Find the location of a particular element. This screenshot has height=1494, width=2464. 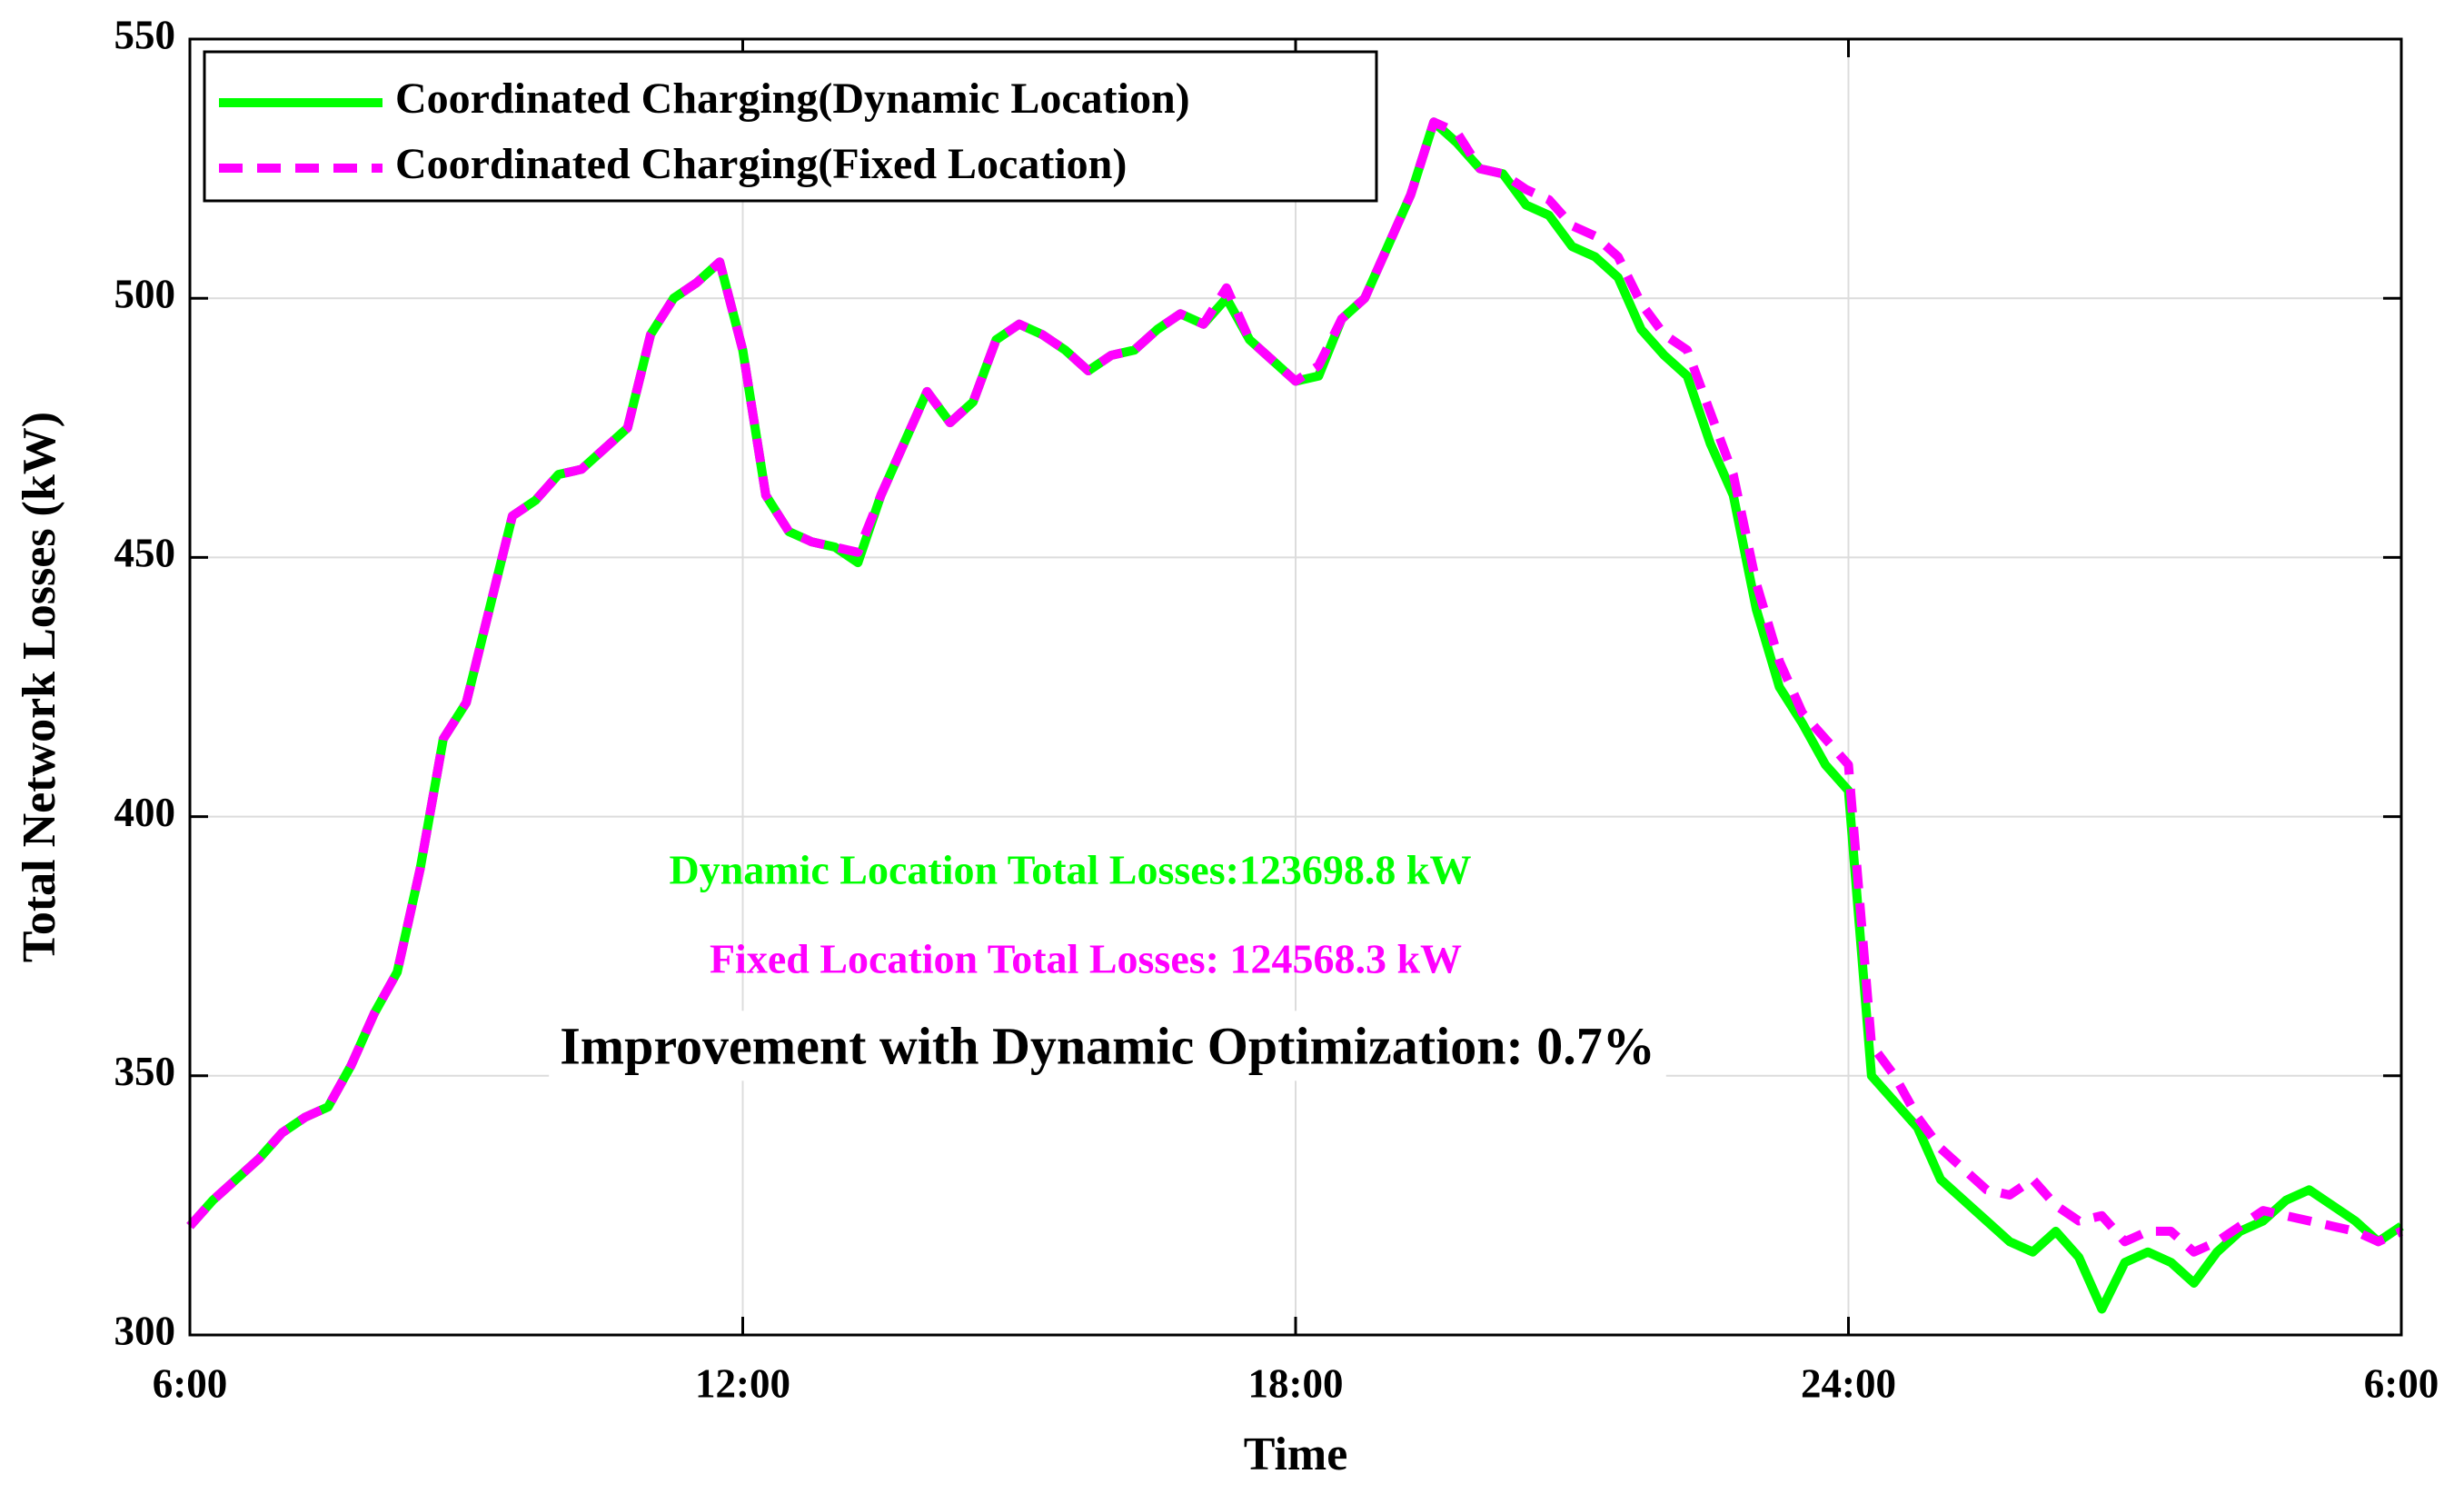

y-axis-label: Total Network Losses (kW) is located at coordinates (39, 687).